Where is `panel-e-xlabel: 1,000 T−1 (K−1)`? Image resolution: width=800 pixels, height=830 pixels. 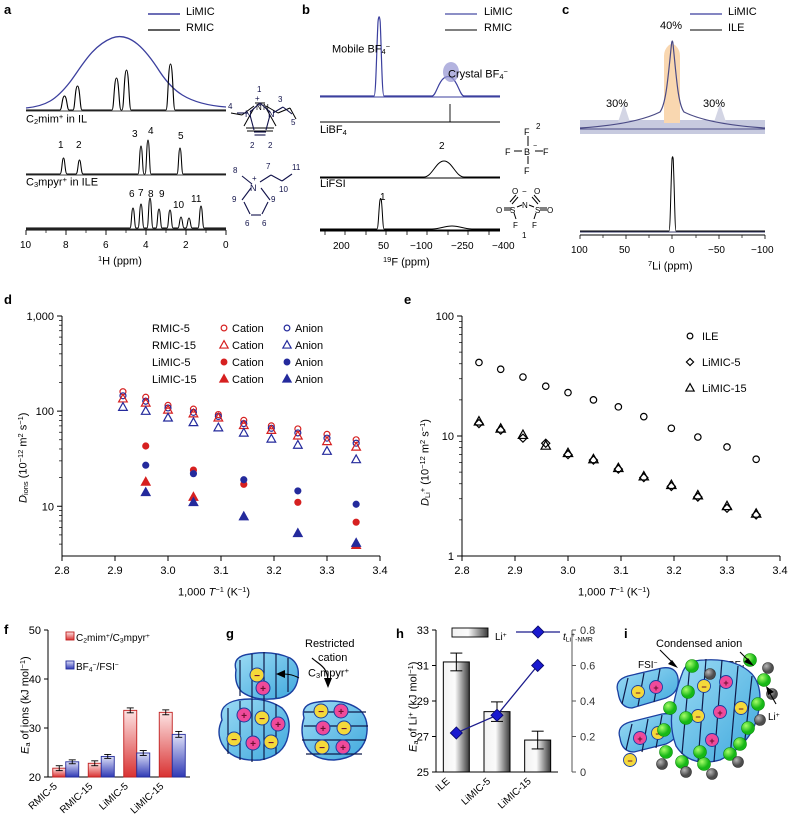 panel-e-xlabel: 1,000 T−1 (K−1) is located at coordinates (614, 592).